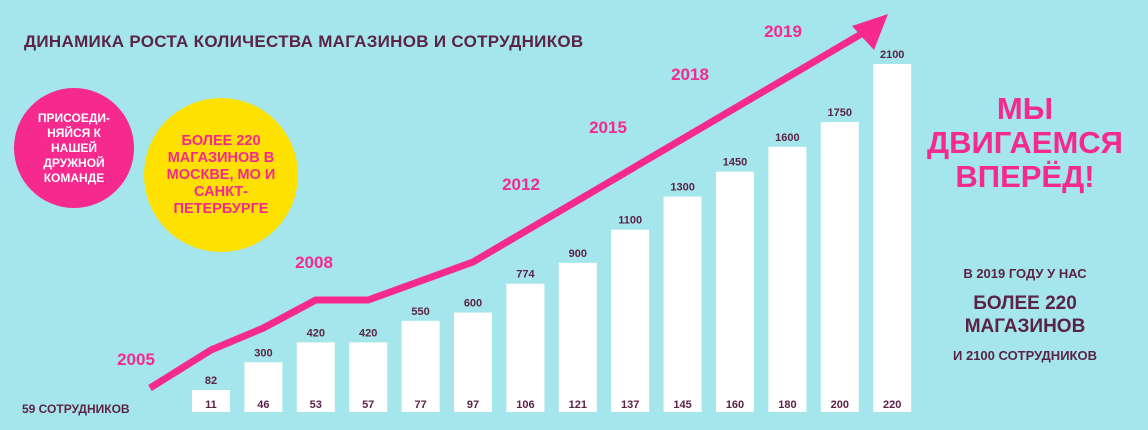 The image size is (1148, 430). Describe the element at coordinates (1025, 273) in the screenshot. I see `info-line-1: В 2019 ГОДУ У НАС` at that location.